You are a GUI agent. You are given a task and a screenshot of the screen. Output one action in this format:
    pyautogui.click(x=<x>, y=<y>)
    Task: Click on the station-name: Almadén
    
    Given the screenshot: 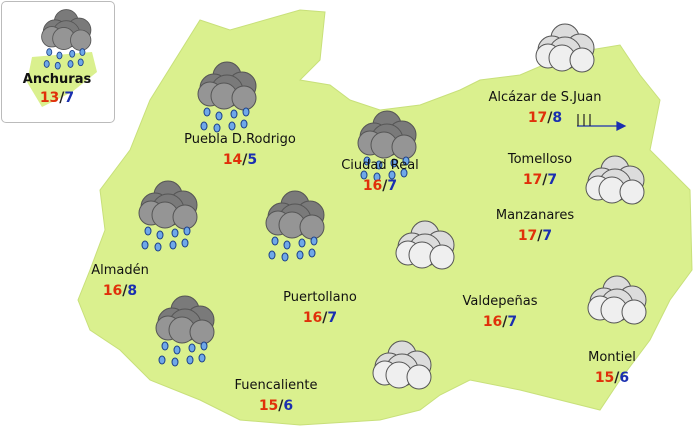 What is the action you would take?
    pyautogui.click(x=120, y=270)
    